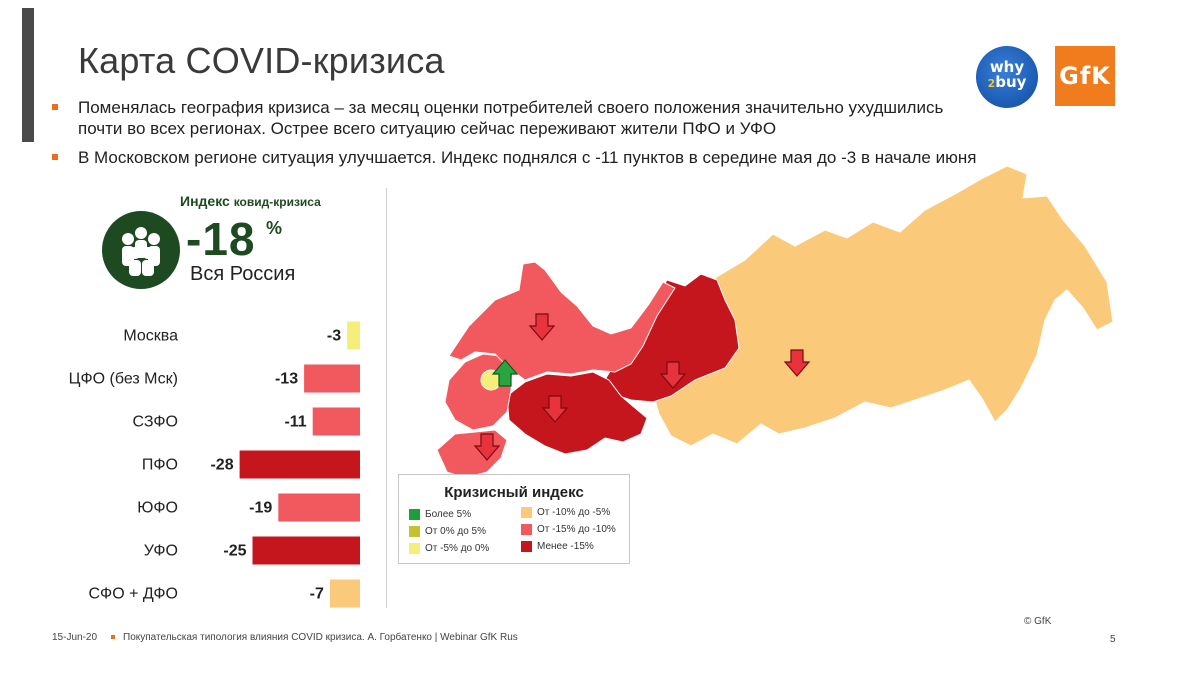 This screenshot has height=685, width=1200. Describe the element at coordinates (150, 336) in the screenshot. I see `category-label: Москва` at that location.